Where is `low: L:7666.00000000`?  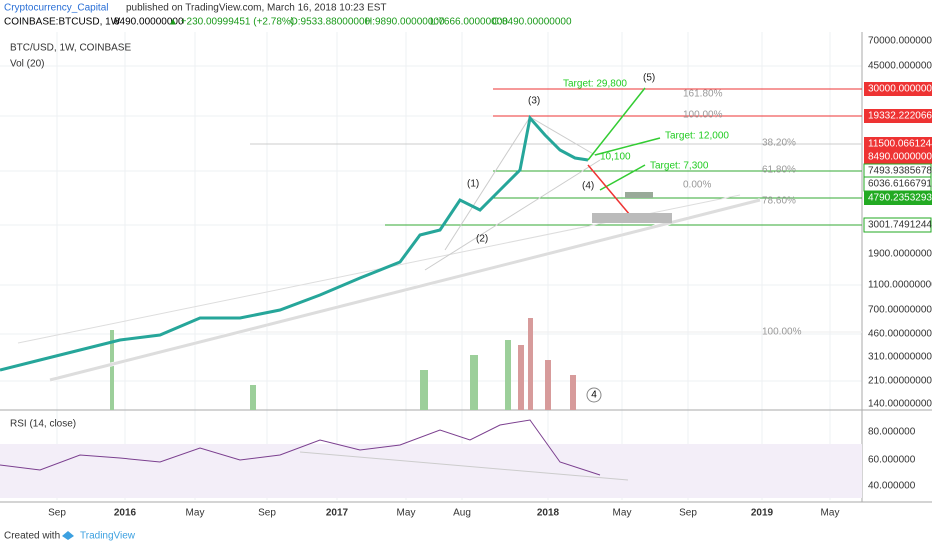
low: L:7666.00000000 is located at coordinates (469, 22).